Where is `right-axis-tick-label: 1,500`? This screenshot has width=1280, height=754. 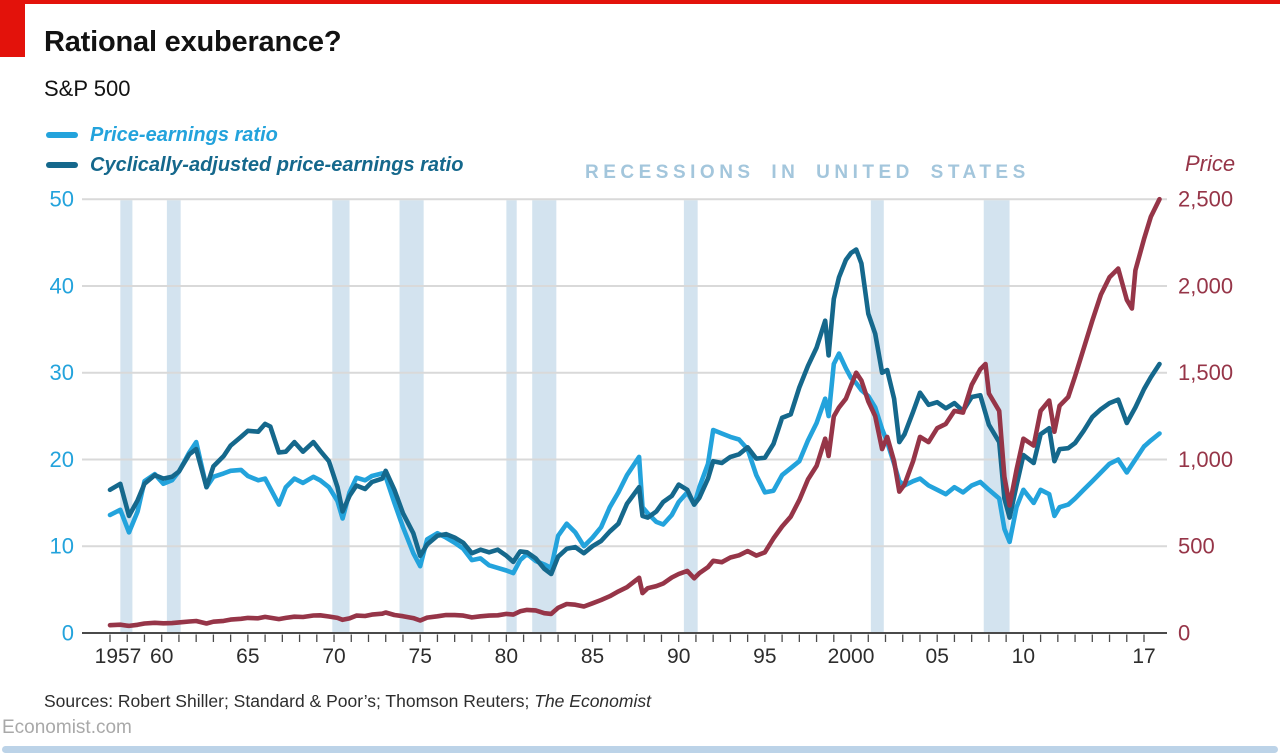 right-axis-tick-label: 1,500 is located at coordinates (1205, 372).